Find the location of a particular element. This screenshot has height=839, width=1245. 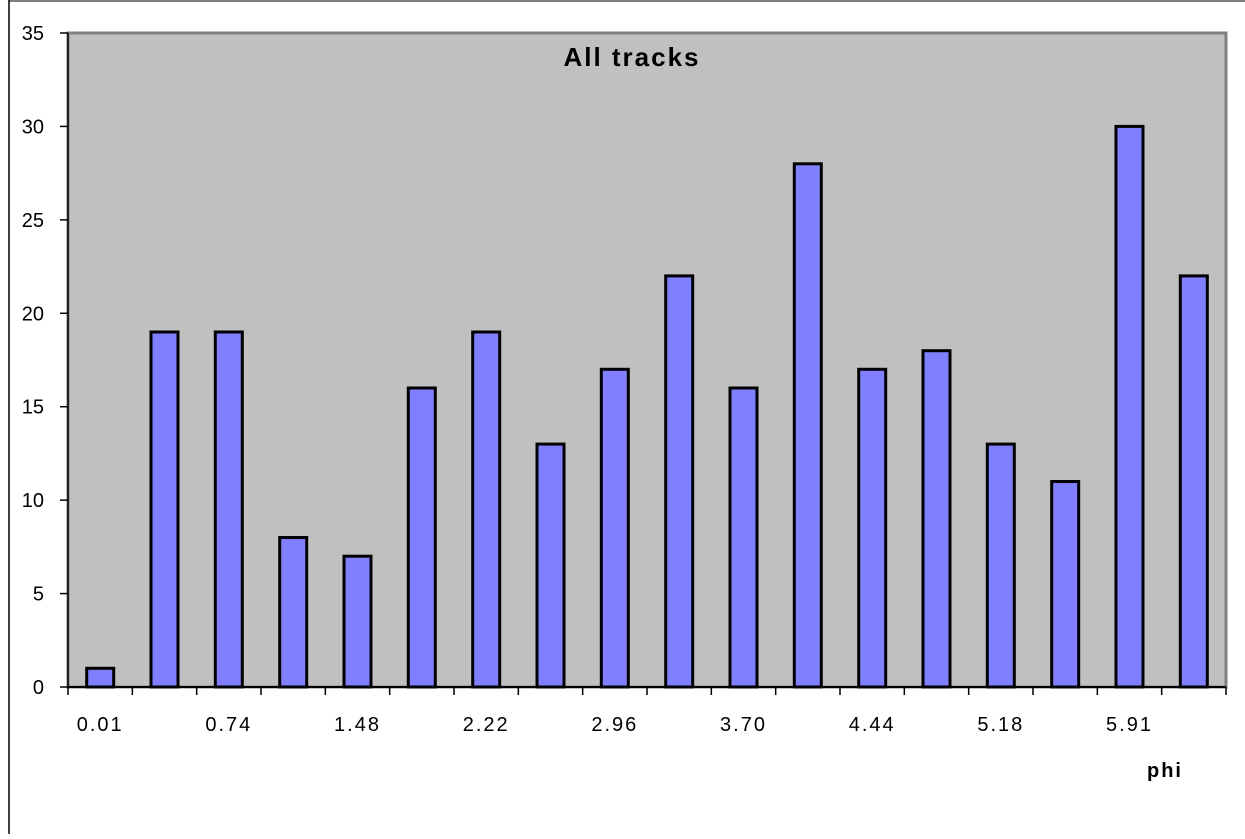

x-tick-label: 5.91 is located at coordinates (1129, 725).